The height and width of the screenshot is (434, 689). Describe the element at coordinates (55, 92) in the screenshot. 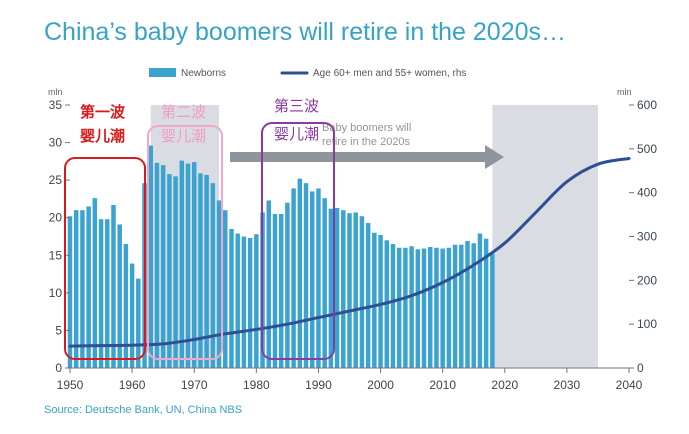

I see `left-axis-unit: mln` at that location.